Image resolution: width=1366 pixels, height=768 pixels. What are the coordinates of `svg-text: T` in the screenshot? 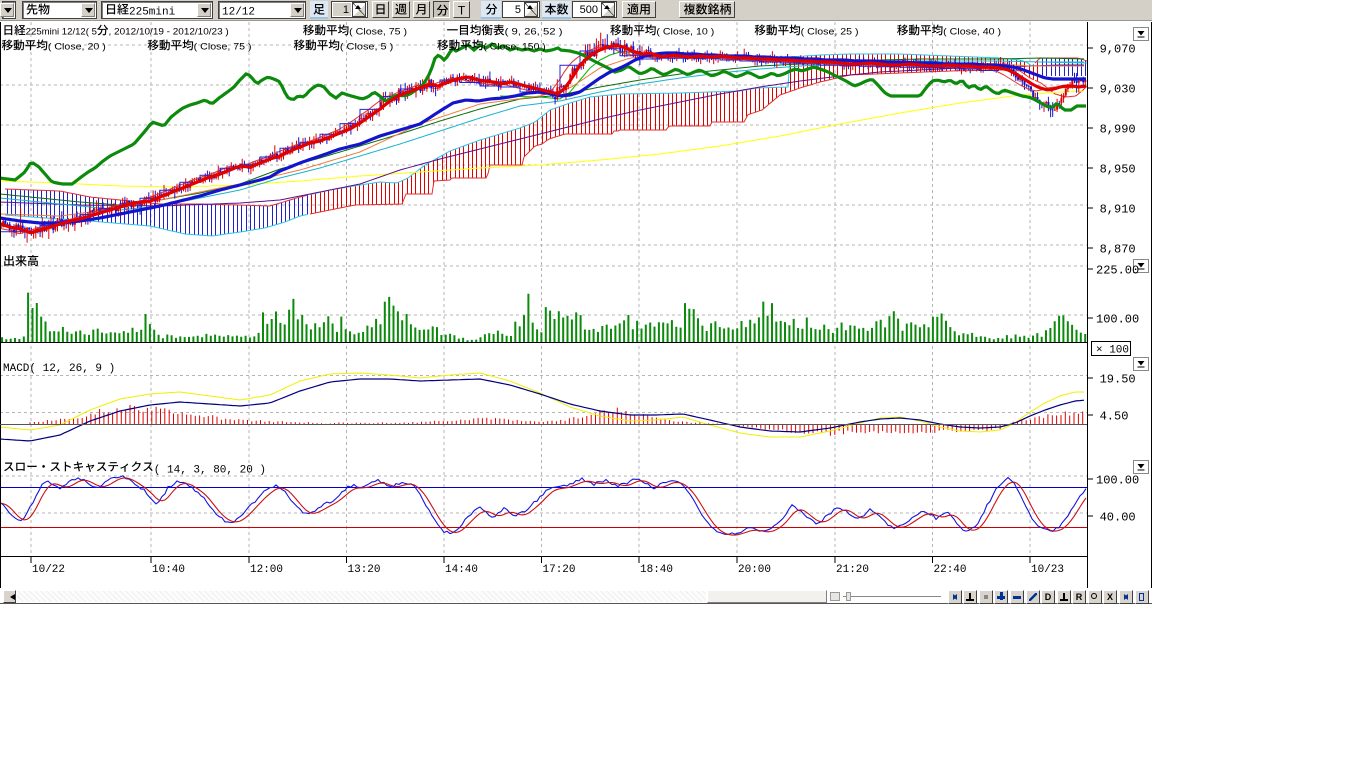 It's located at (462, 11).